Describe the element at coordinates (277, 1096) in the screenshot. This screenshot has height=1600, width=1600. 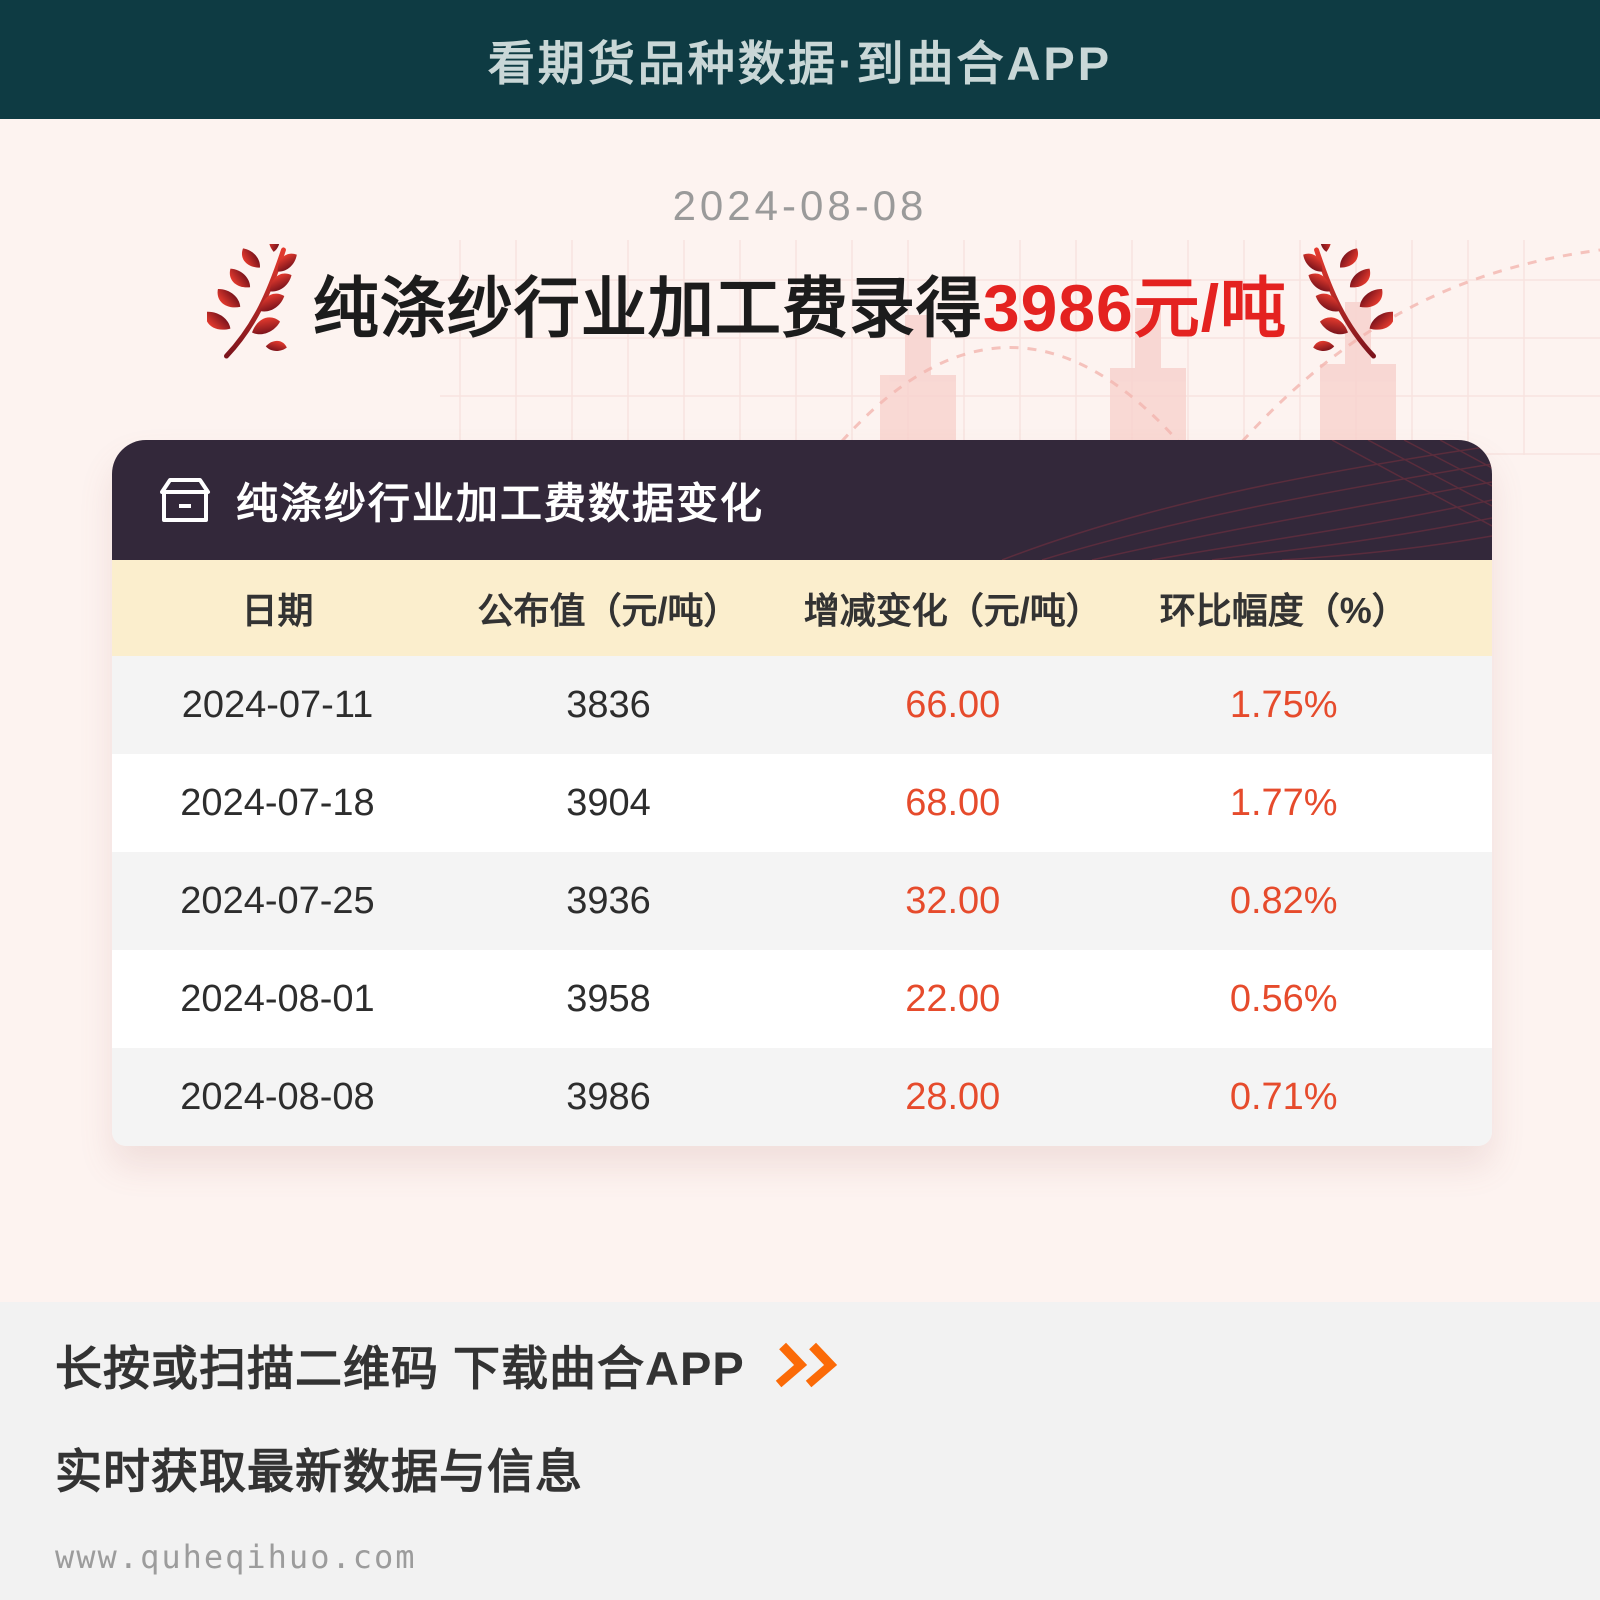
I see `cell-date: 2024-08-08` at that location.